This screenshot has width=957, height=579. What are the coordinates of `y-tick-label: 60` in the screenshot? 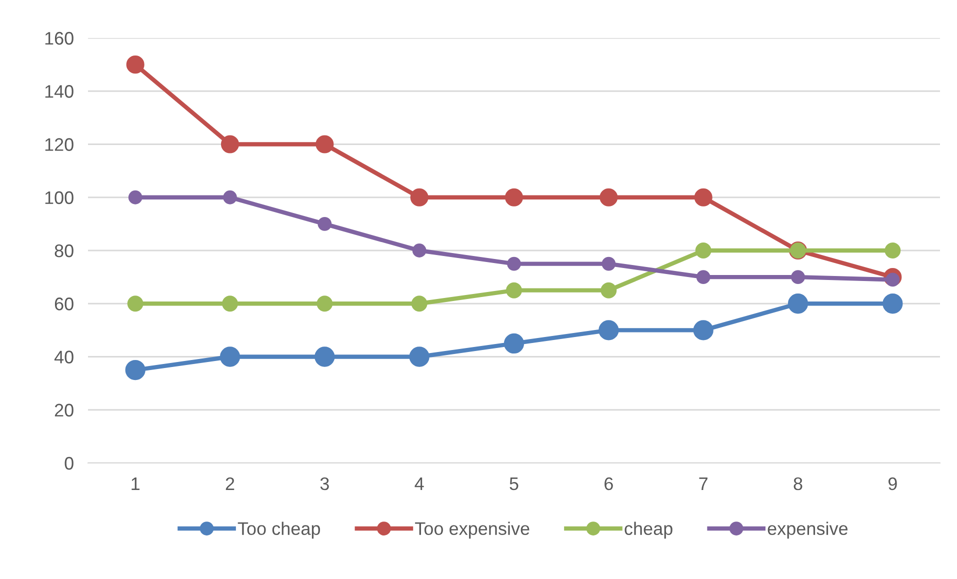 It's located at (64, 304).